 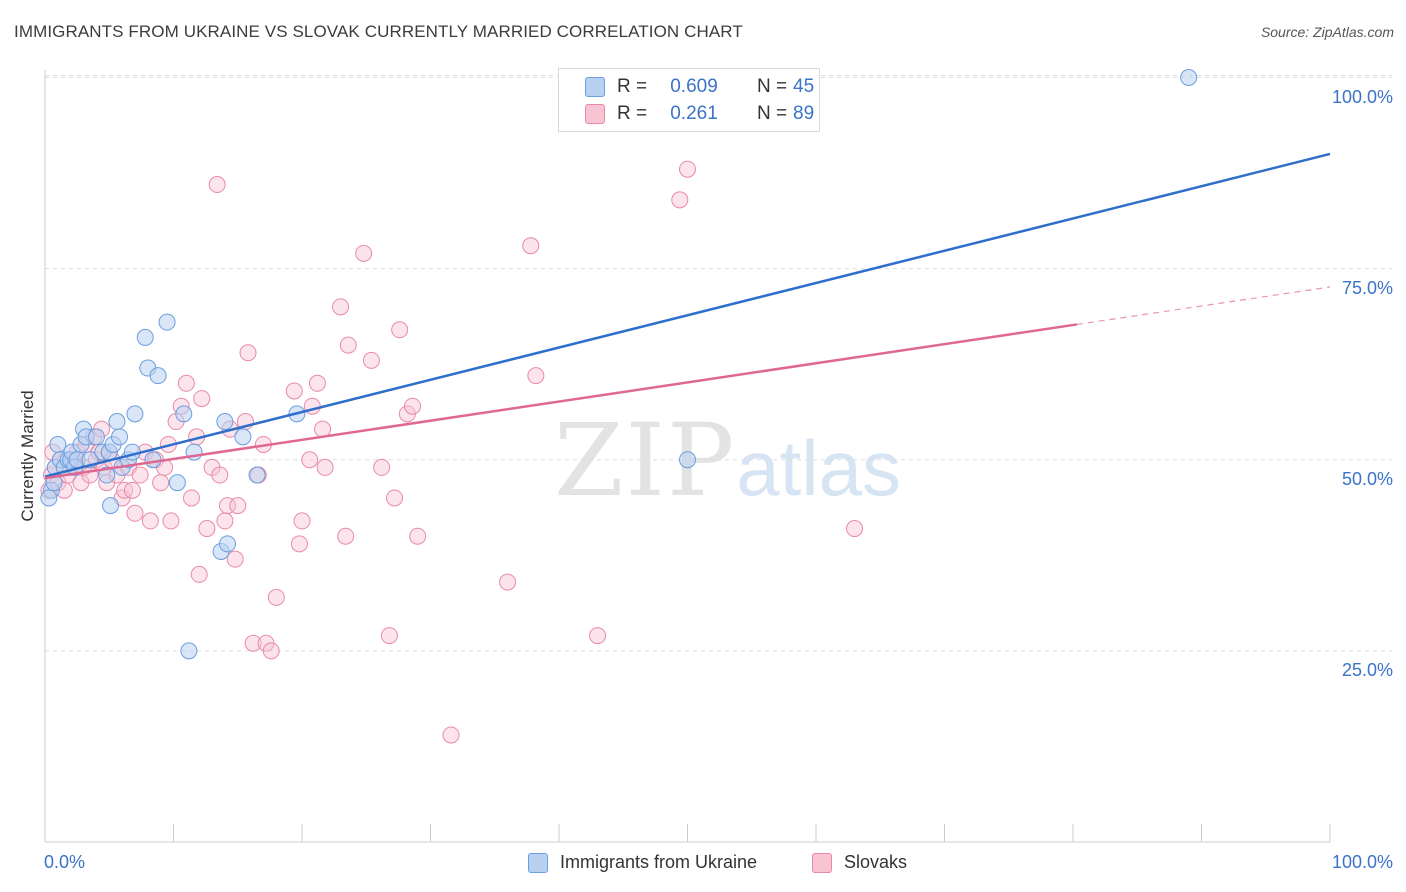 I want to click on legend-label-slovaks: Slovaks, so click(x=876, y=862).